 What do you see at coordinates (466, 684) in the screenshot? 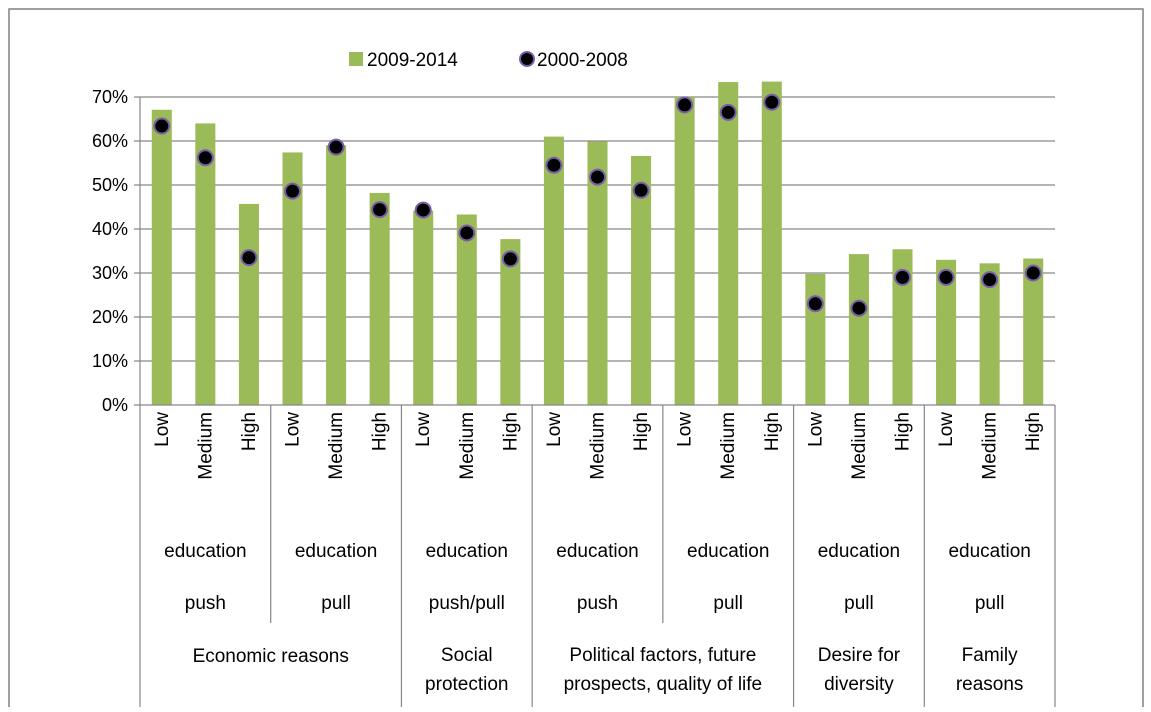
I see `x-group-label-level4: protection` at bounding box center [466, 684].